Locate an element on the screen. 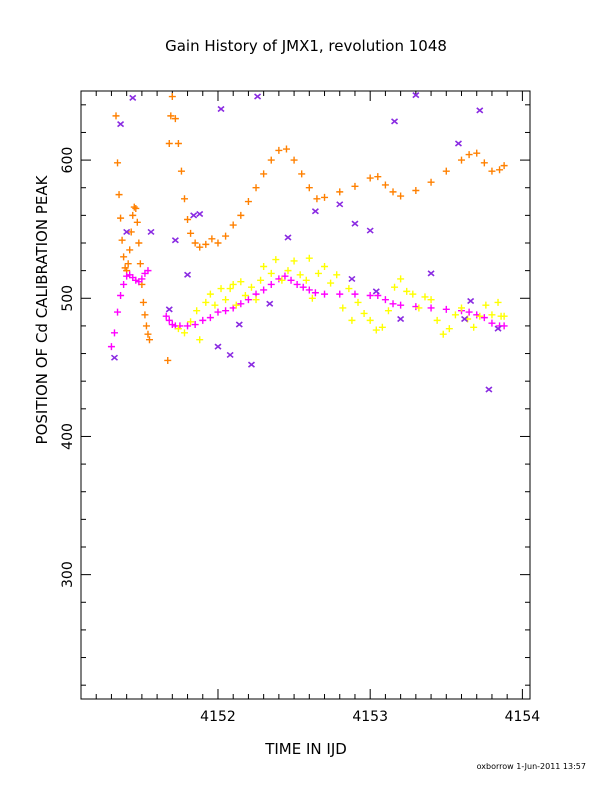  x-tick-label: 4152 is located at coordinates (218, 717).